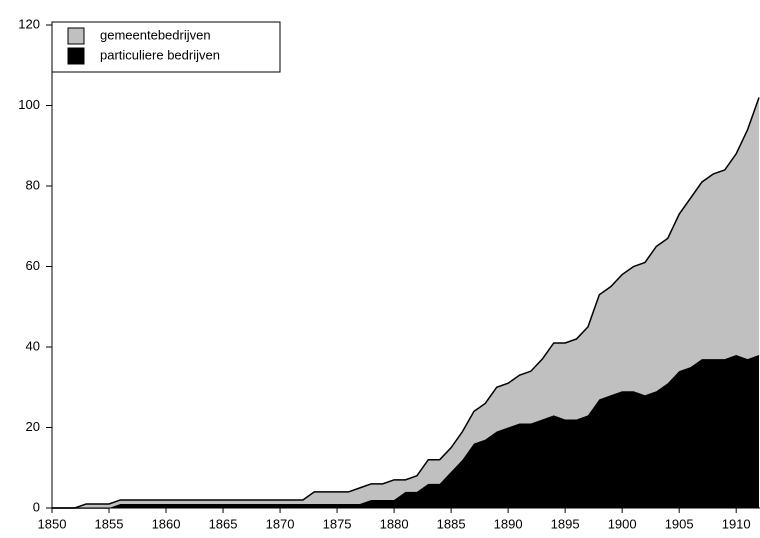 The image size is (760, 538). What do you see at coordinates (394, 523) in the screenshot?
I see `x-tick-label: 1880` at bounding box center [394, 523].